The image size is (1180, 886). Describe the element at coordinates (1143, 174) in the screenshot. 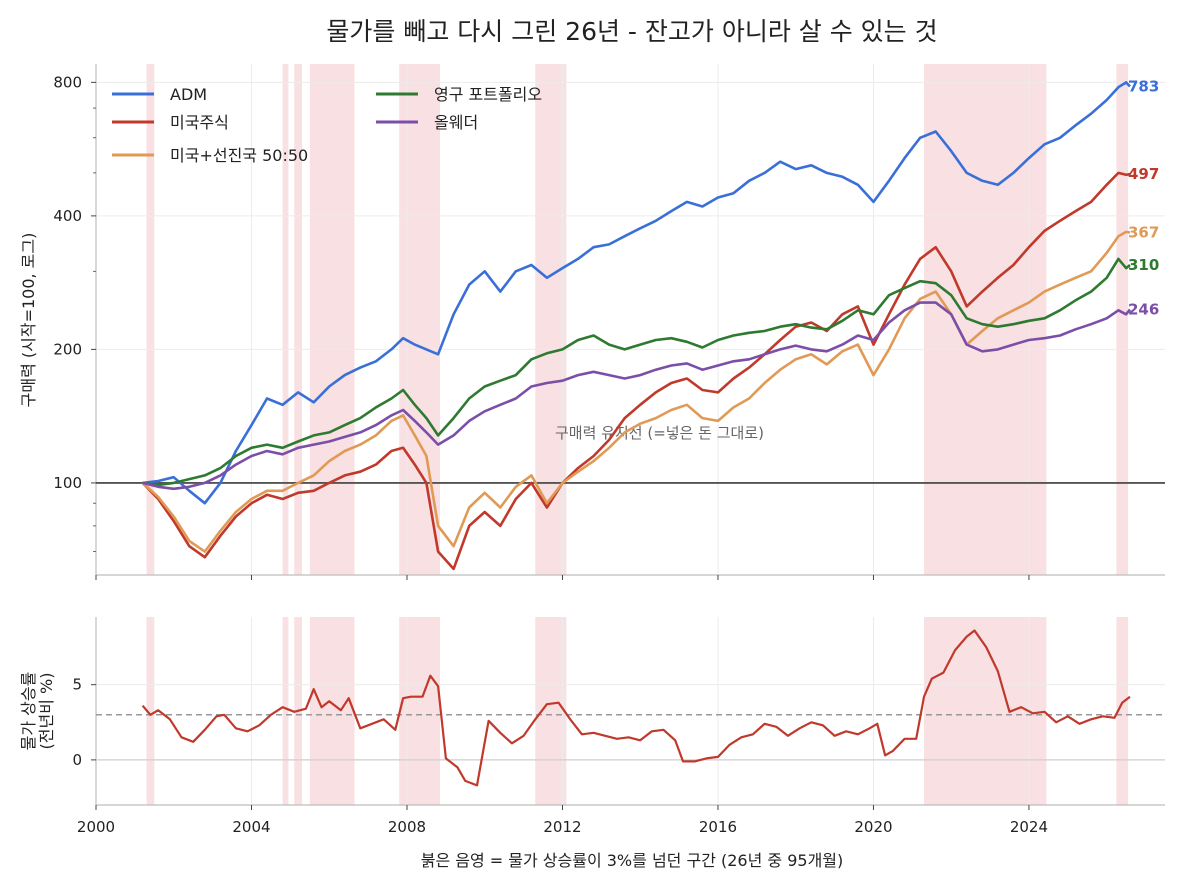

I see `end-label-1: 497` at that location.